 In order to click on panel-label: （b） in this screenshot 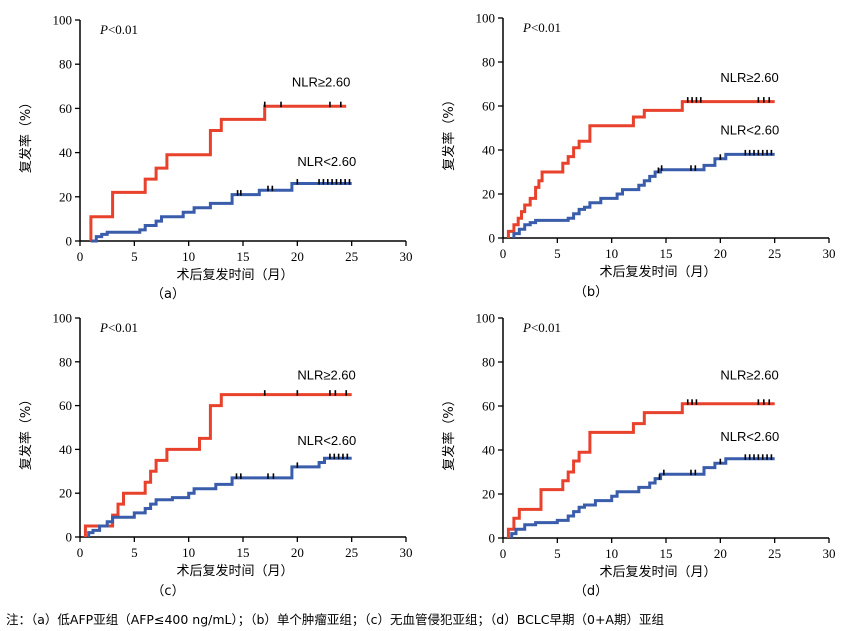, I will do `click(591, 292)`.